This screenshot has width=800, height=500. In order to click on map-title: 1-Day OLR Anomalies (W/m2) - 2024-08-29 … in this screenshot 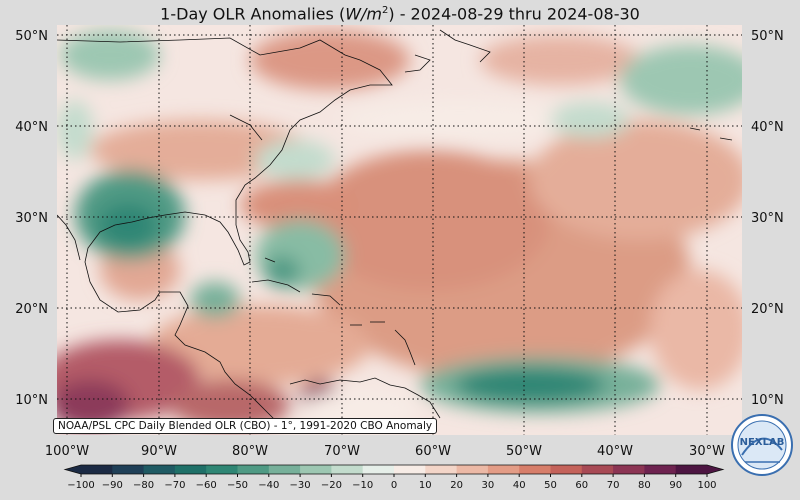, I will do `click(400, 14)`.